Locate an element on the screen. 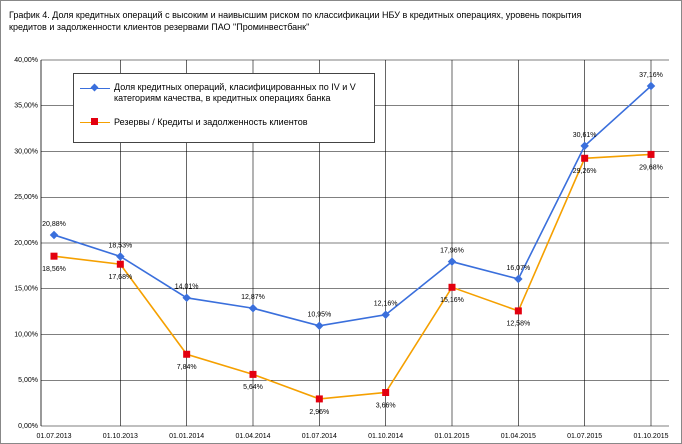  data-label: 3,66% is located at coordinates (386, 405).